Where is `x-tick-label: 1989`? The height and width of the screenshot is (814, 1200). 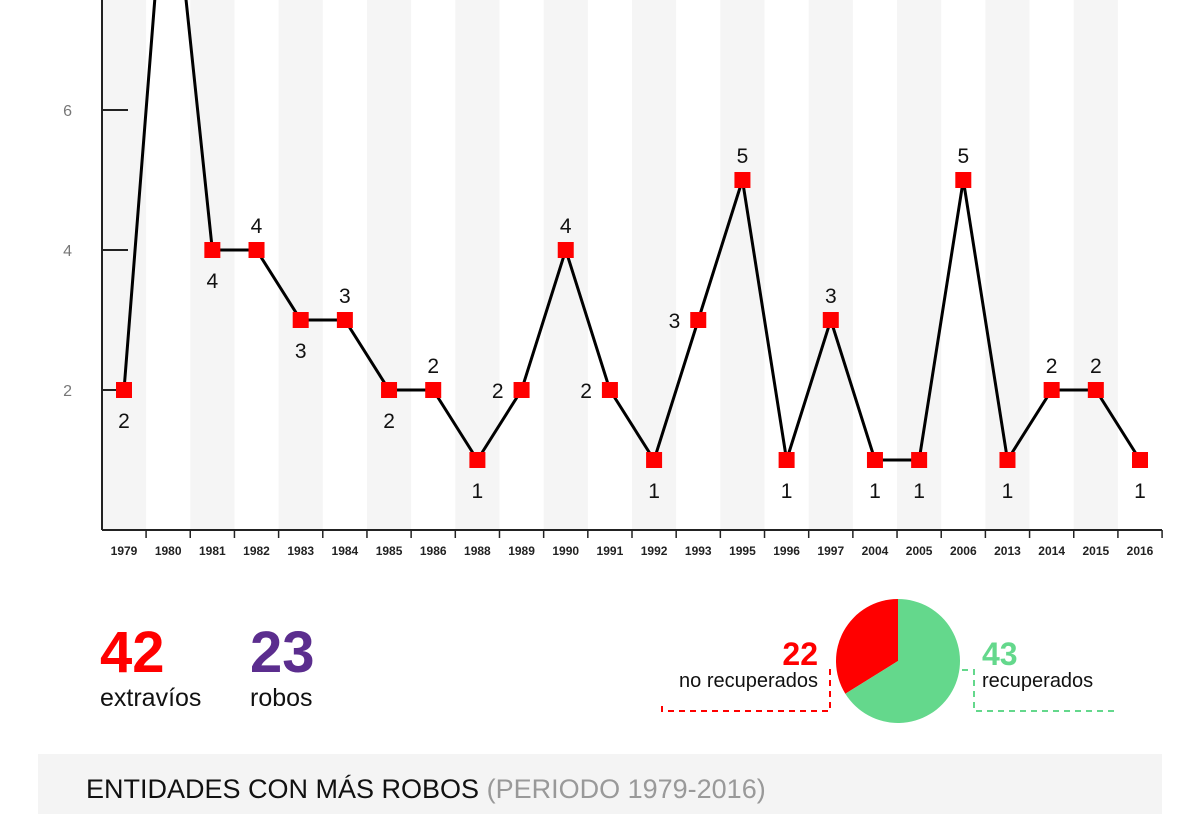
x-tick-label: 1989 is located at coordinates (521, 551).